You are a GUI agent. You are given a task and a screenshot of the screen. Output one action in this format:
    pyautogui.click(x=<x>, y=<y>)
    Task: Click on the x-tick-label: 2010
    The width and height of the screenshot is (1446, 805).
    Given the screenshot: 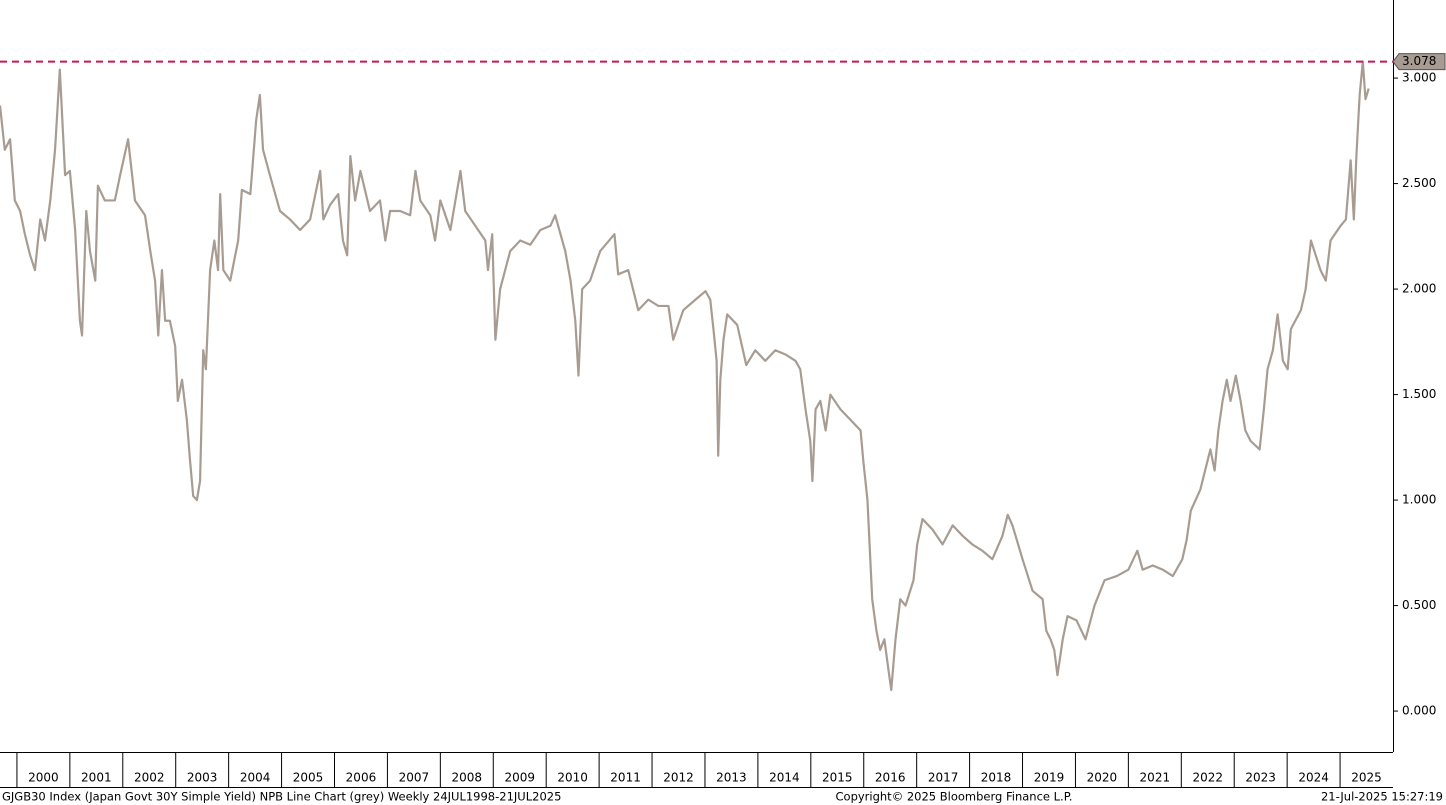 What is the action you would take?
    pyautogui.click(x=572, y=778)
    